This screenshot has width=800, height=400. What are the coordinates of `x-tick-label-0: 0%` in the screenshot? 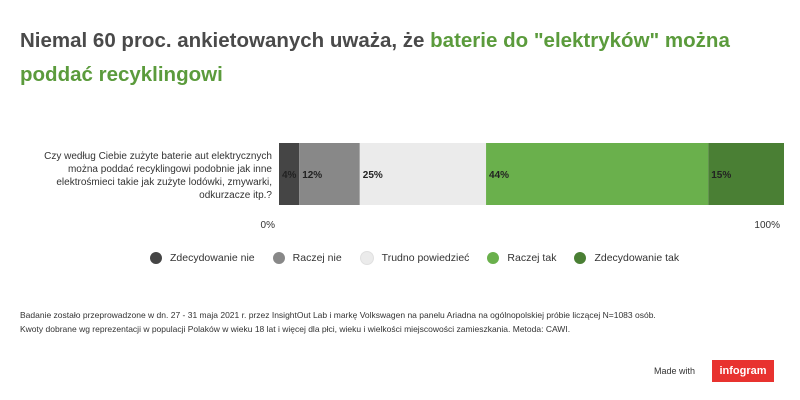 It's located at (268, 225).